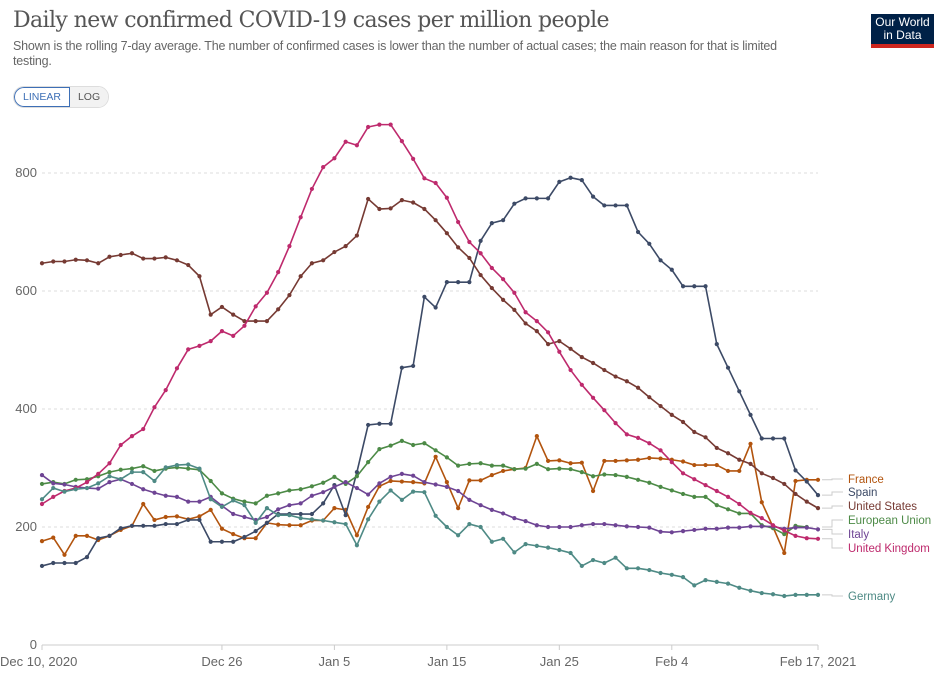 The height and width of the screenshot is (673, 944). Describe the element at coordinates (42, 97) in the screenshot. I see `linear-scale-button: LINEAR` at that location.